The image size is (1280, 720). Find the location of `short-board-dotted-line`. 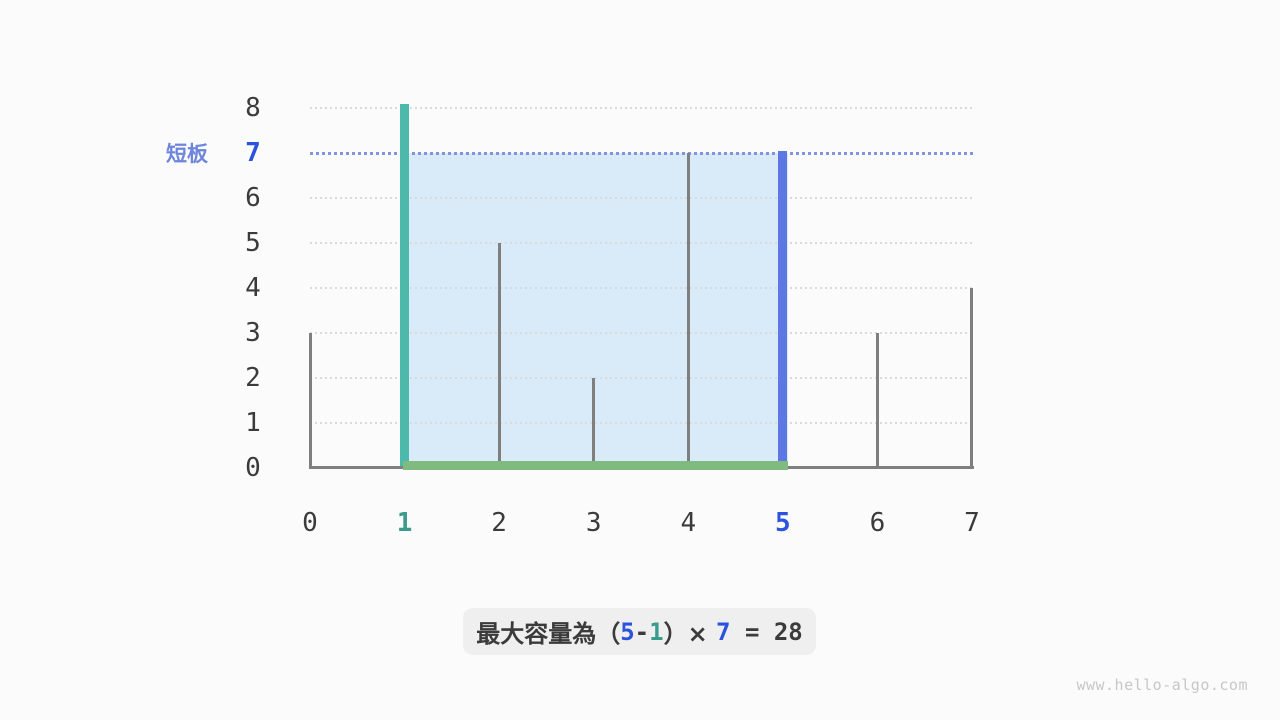

short-board-dotted-line is located at coordinates (641, 153).